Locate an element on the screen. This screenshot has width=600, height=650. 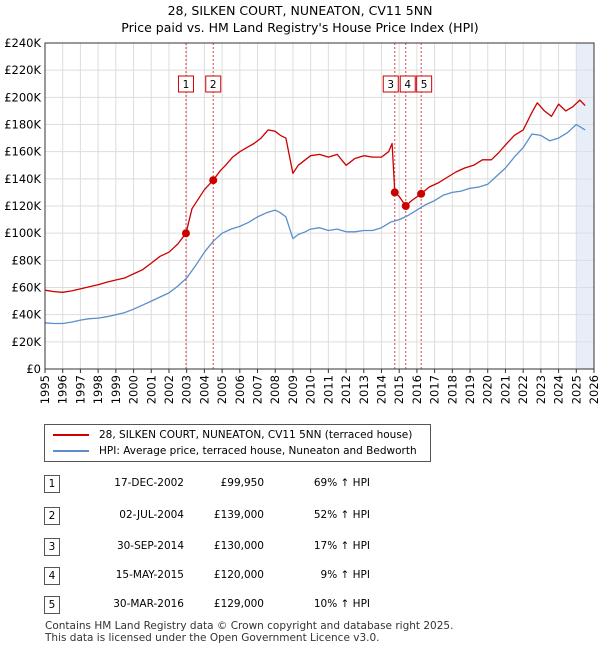
x-tick-label: 2001 is located at coordinates (151, 389).